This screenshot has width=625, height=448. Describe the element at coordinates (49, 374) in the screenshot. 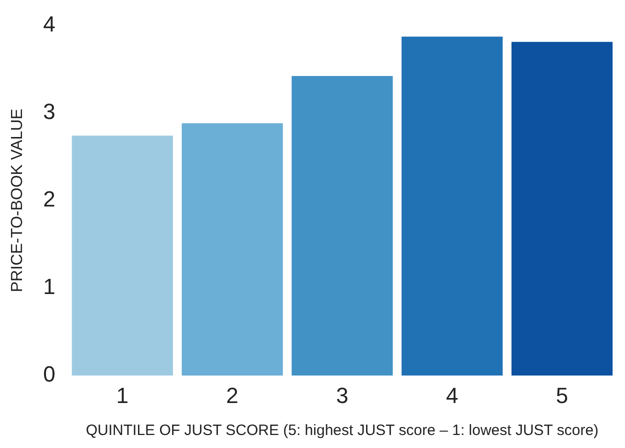

I see `y-tick-label: 0` at that location.